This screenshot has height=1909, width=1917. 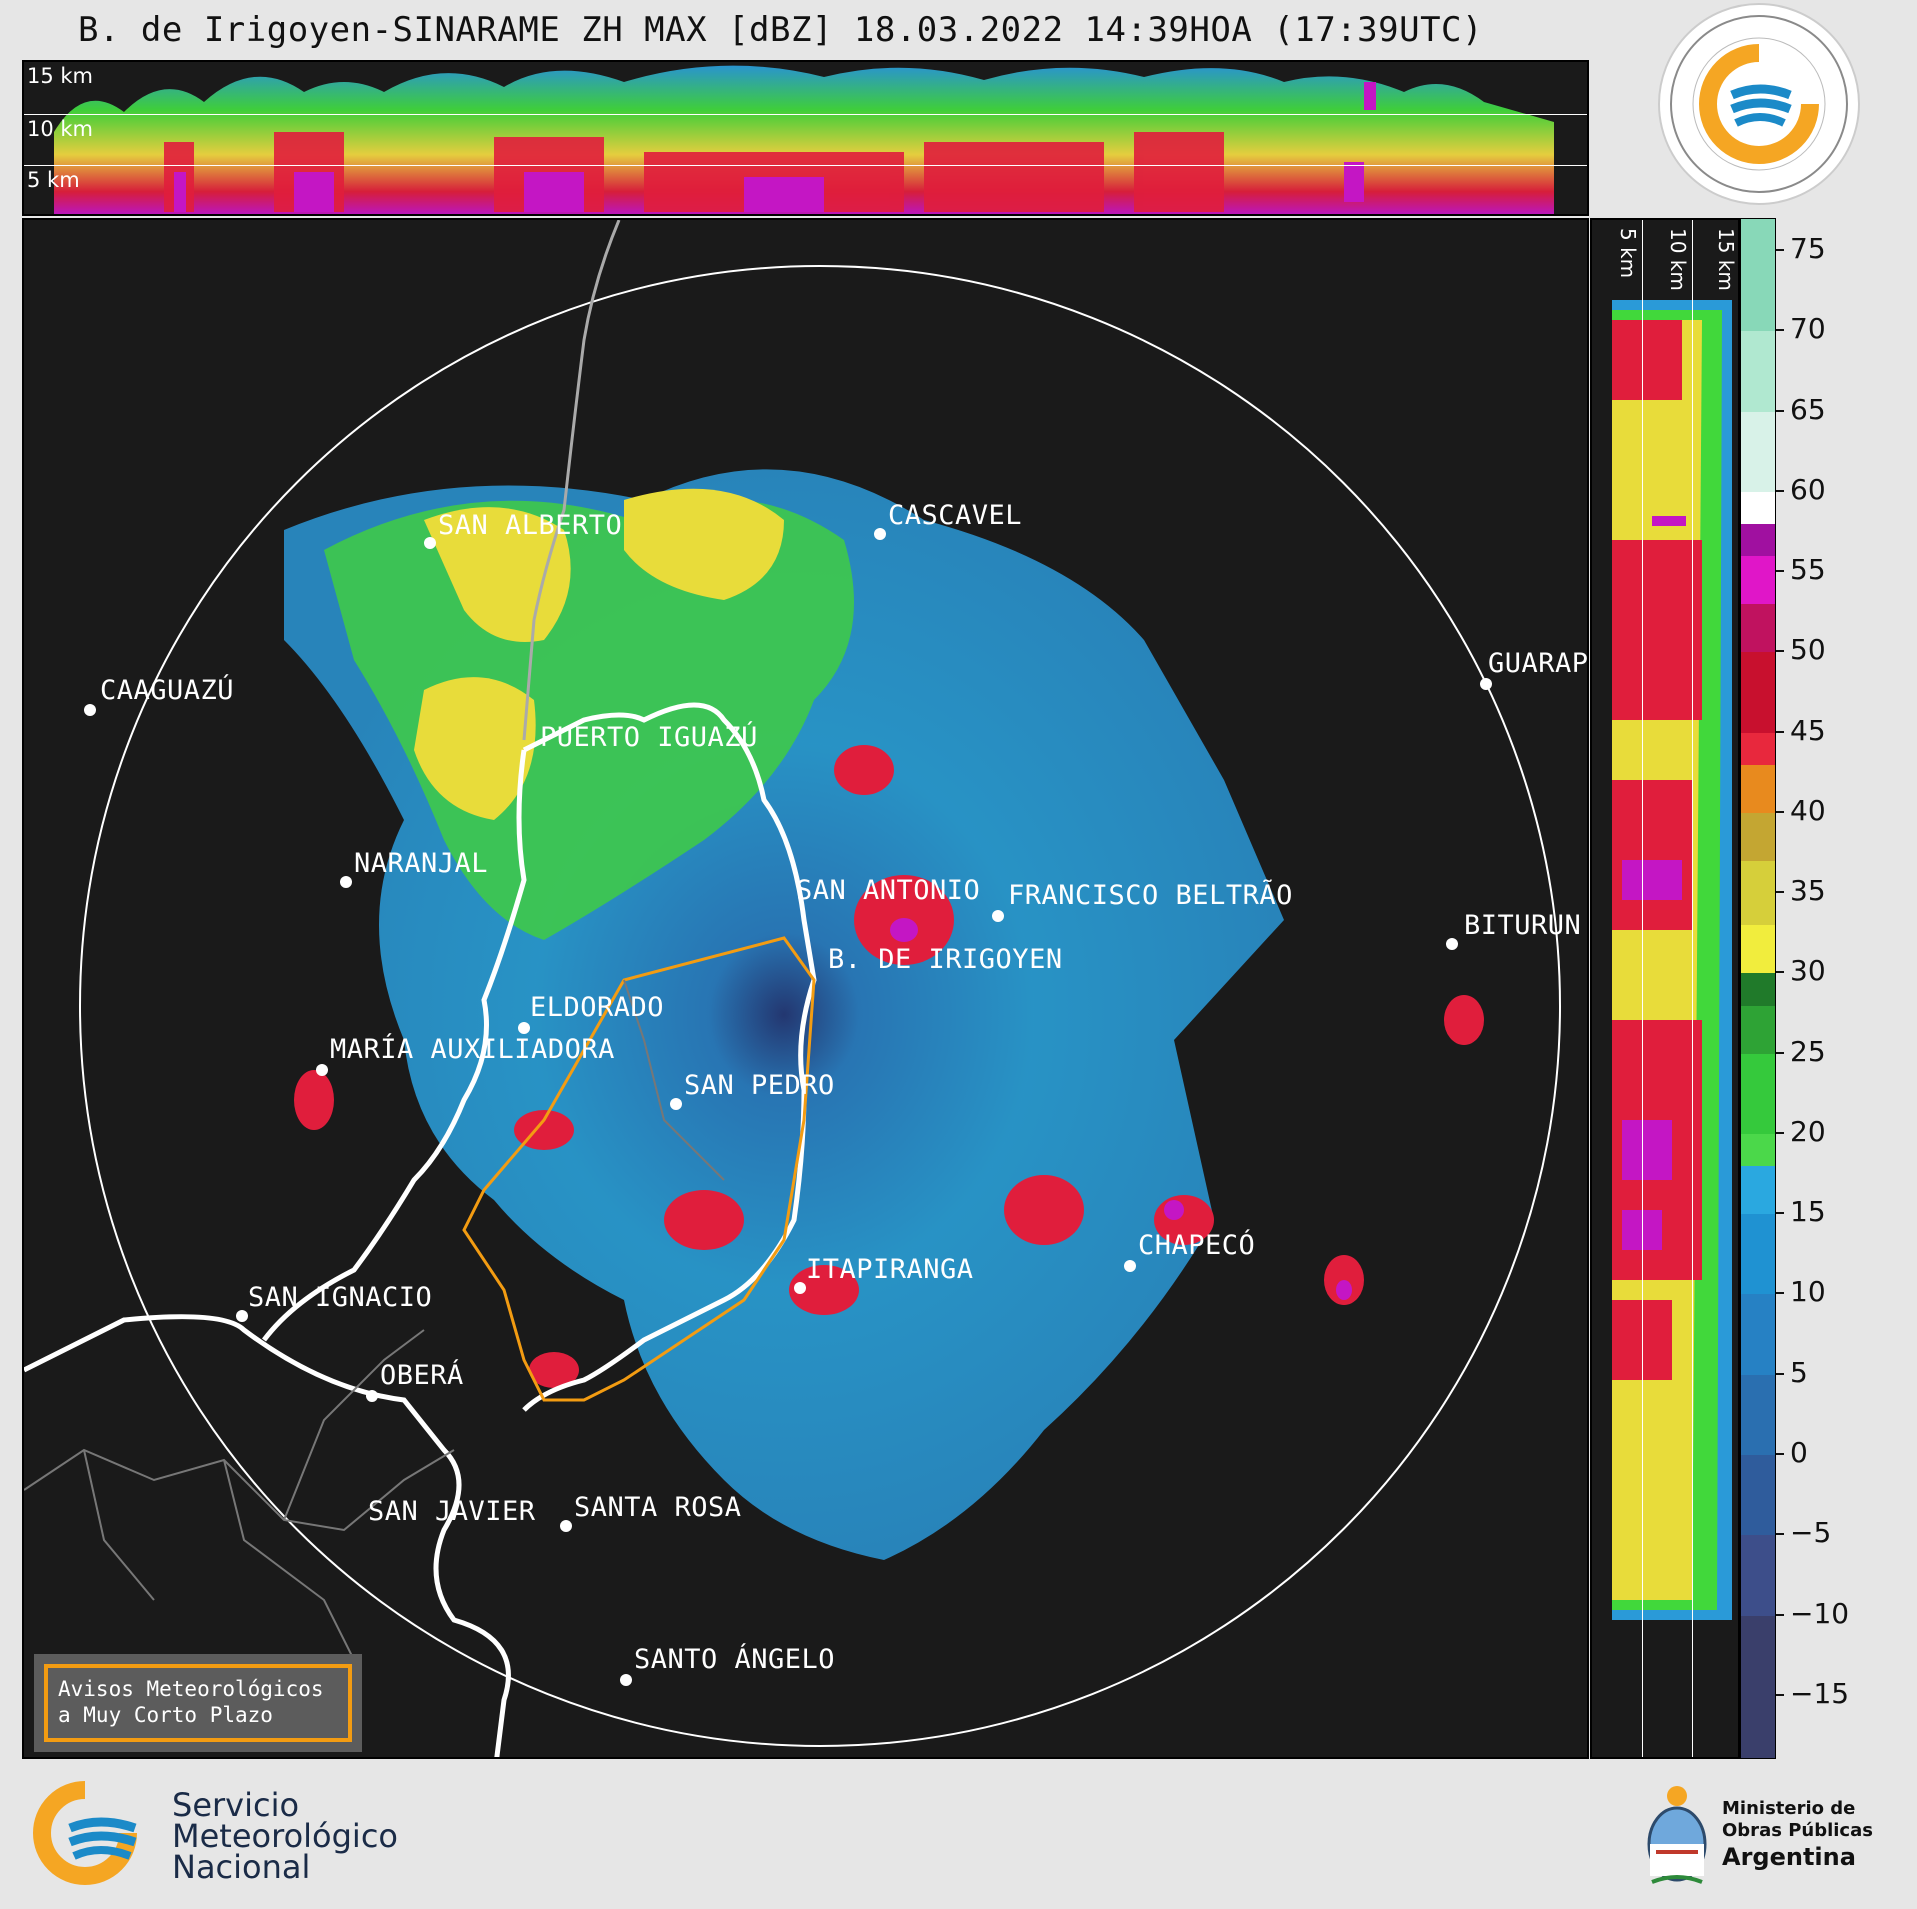 I want to click on city-label-caaguazu: CAAGUAZÚ, so click(x=167, y=690).